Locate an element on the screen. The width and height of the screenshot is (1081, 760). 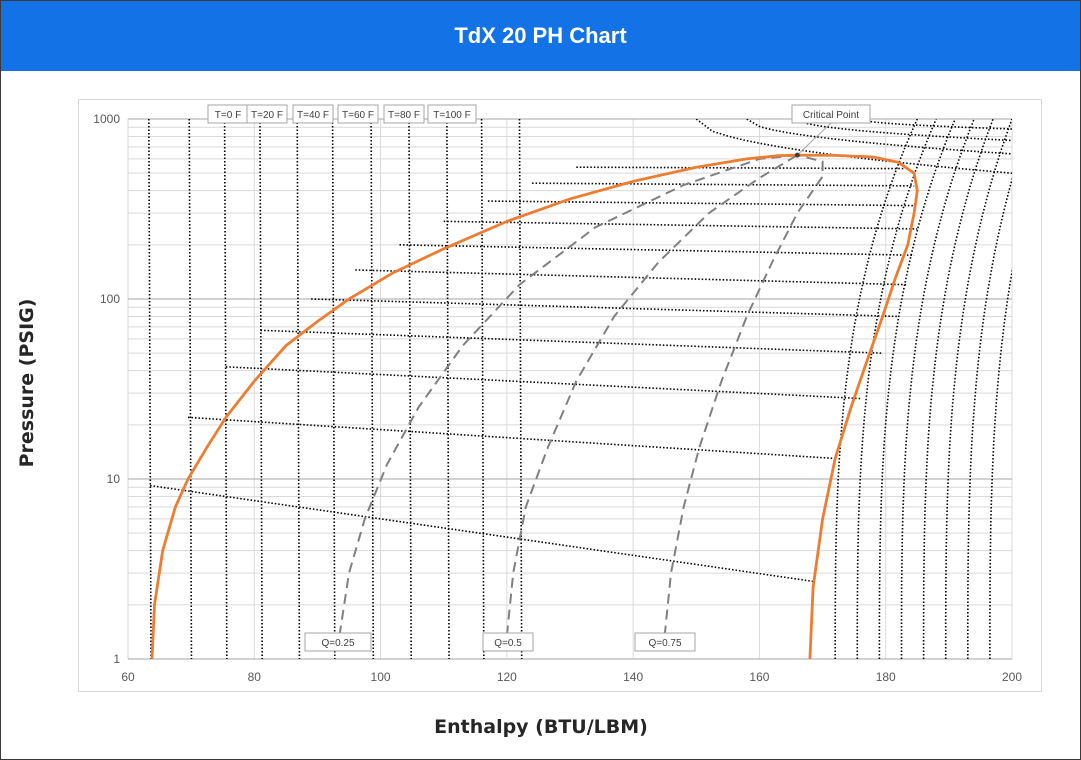
page-title: TdX 20 PH Chart is located at coordinates (540, 36).